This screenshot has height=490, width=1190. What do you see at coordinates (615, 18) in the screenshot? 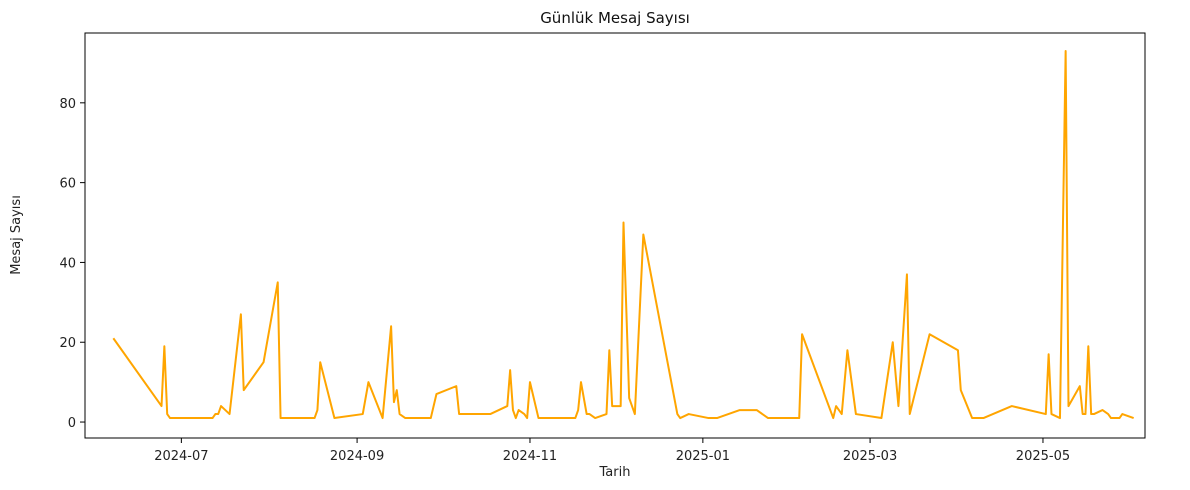
I see `chart-title: Günlük Mesaj Sayısı` at bounding box center [615, 18].